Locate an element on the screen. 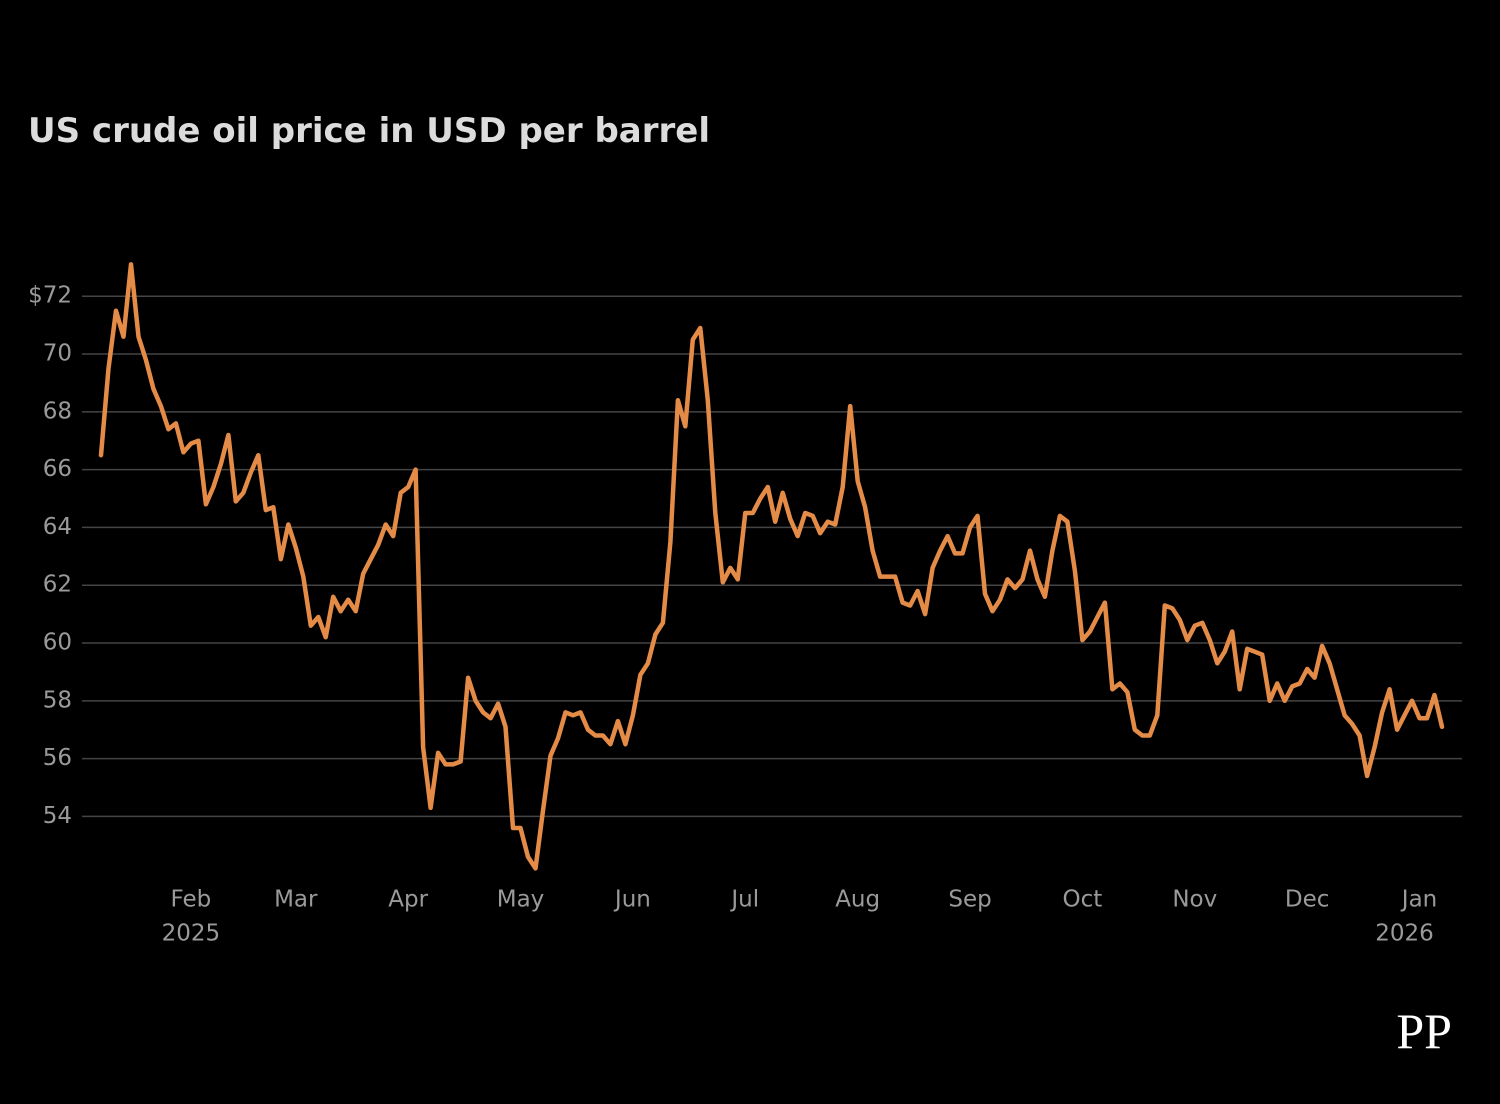 The width and height of the screenshot is (1500, 1104). y-tick-label: 56 is located at coordinates (57, 758).